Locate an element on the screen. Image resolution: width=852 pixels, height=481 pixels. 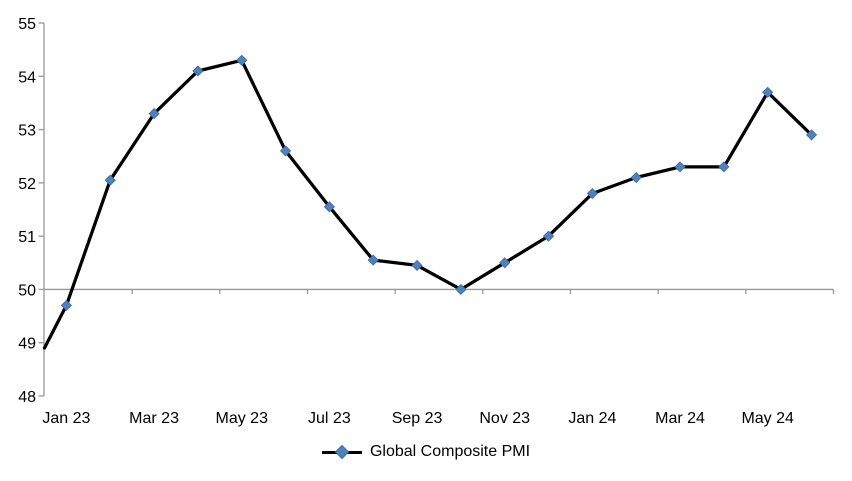
y-axis-label: 50 is located at coordinates (27, 290).